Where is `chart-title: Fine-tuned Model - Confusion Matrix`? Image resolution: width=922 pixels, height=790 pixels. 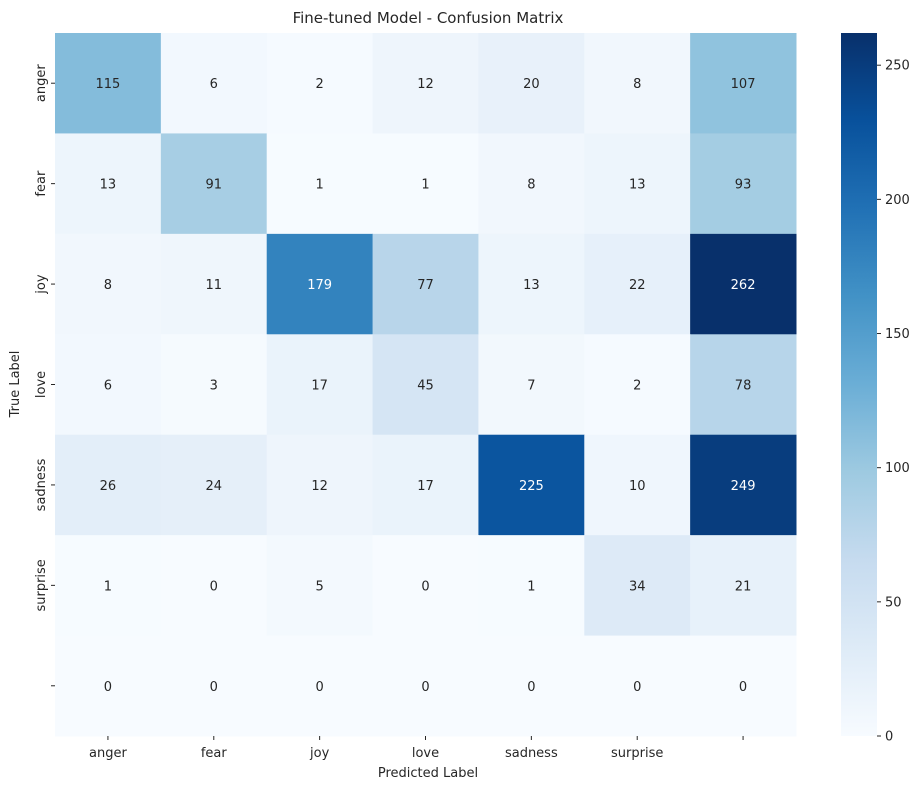
chart-title: Fine-tuned Model - Confusion Matrix is located at coordinates (428, 18).